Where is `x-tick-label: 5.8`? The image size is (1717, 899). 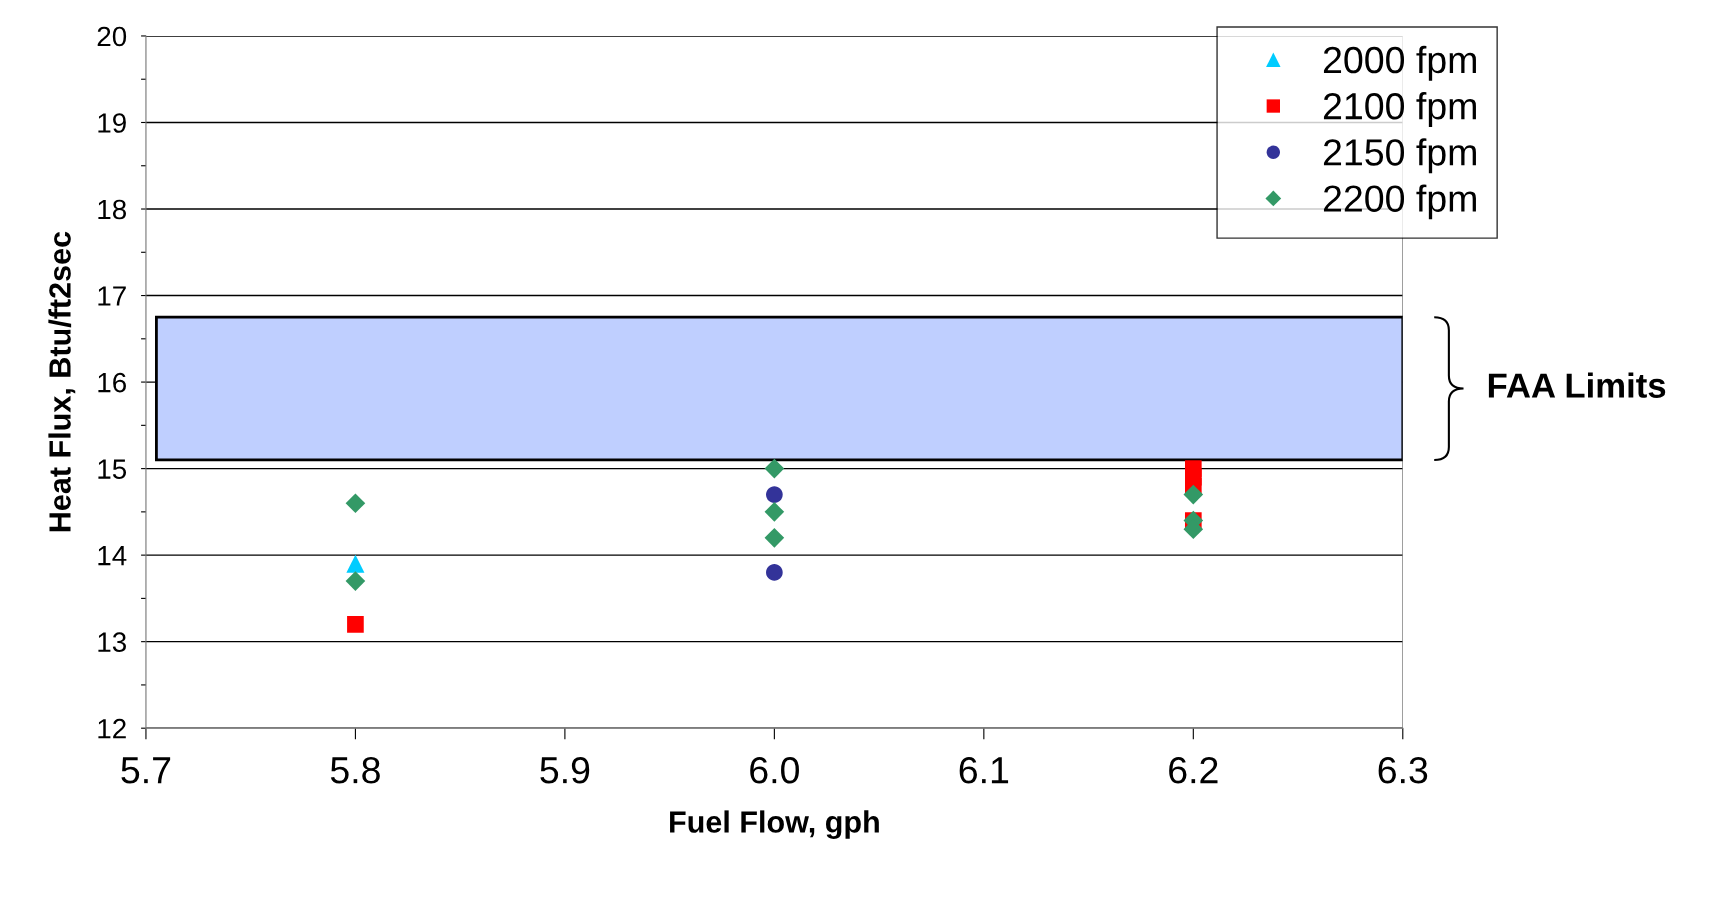
x-tick-label: 5.8 is located at coordinates (355, 770).